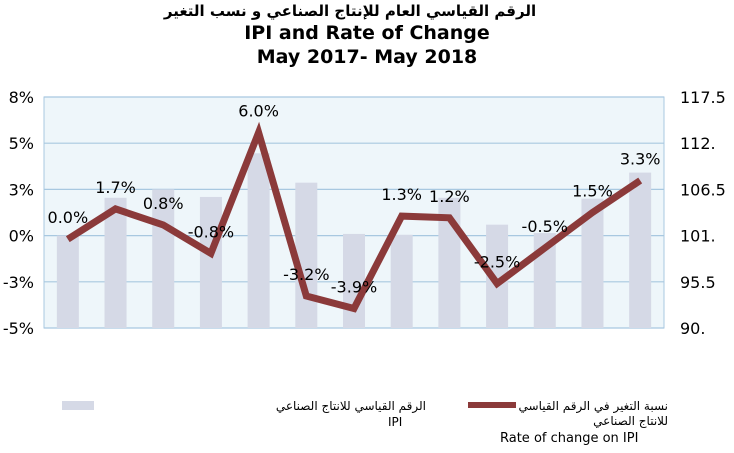  I want to click on legend-line-label-arabic-1: نسبة التغير في الرقم القياسي, so click(593, 406).